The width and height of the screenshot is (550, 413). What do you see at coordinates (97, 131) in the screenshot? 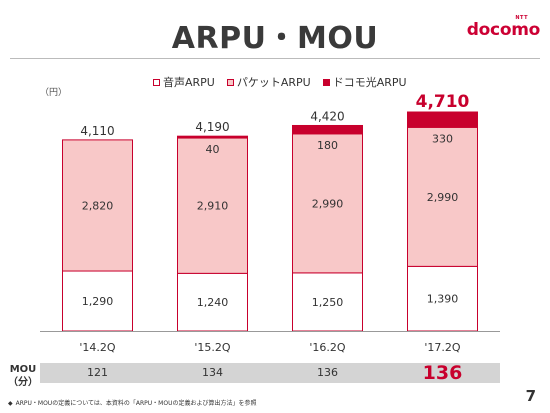
I see `total-14-2Q: 4,110` at bounding box center [97, 131].